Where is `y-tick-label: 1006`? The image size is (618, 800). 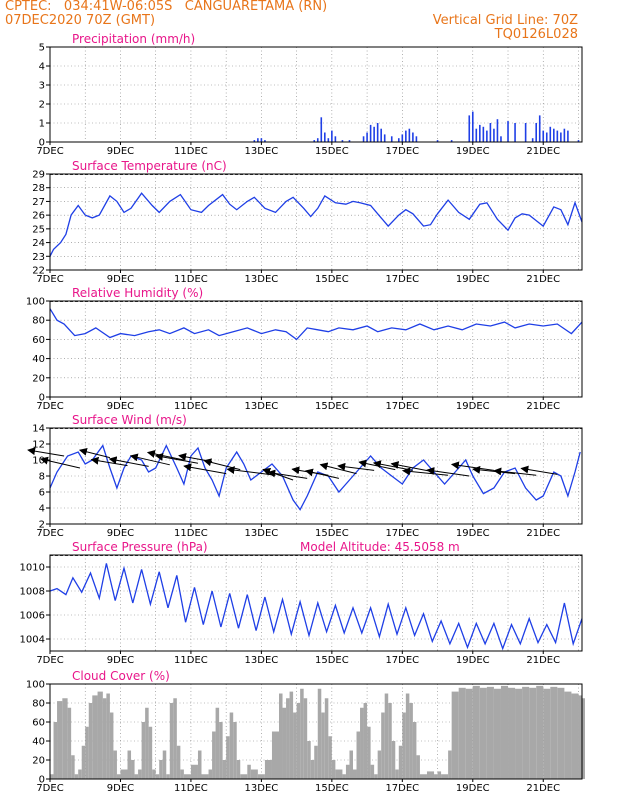 y-tick-label: 1006 is located at coordinates (32, 616).